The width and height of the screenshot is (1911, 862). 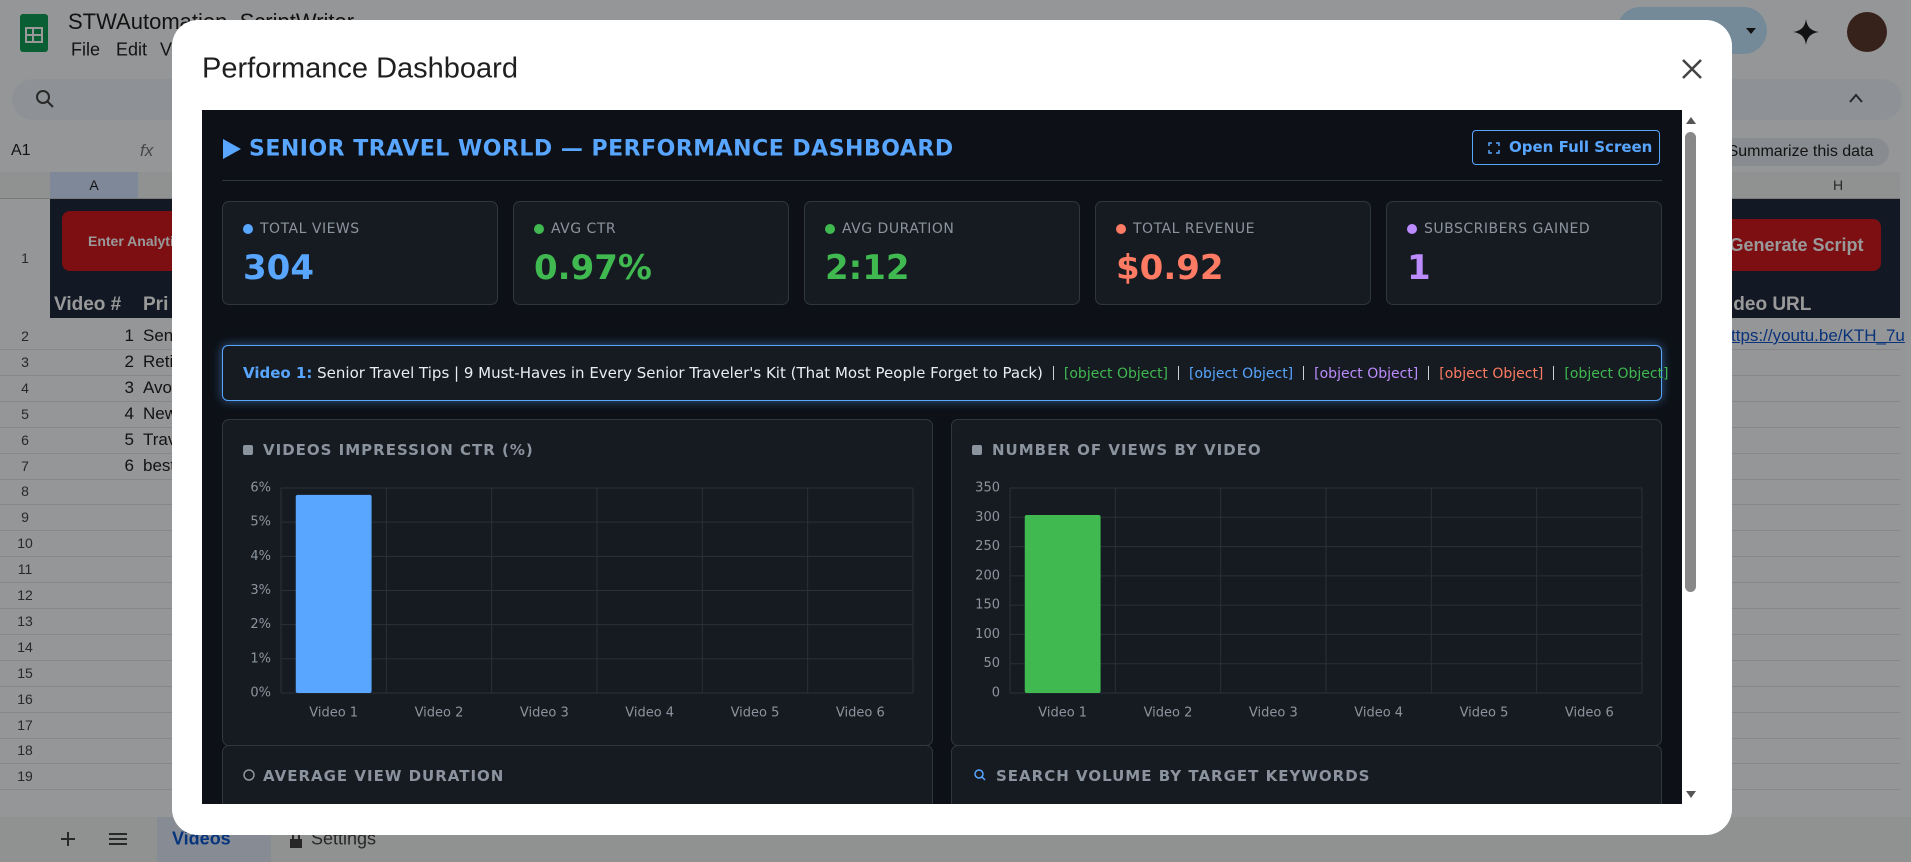 I want to click on dropdown-icon, so click(x=1751, y=31).